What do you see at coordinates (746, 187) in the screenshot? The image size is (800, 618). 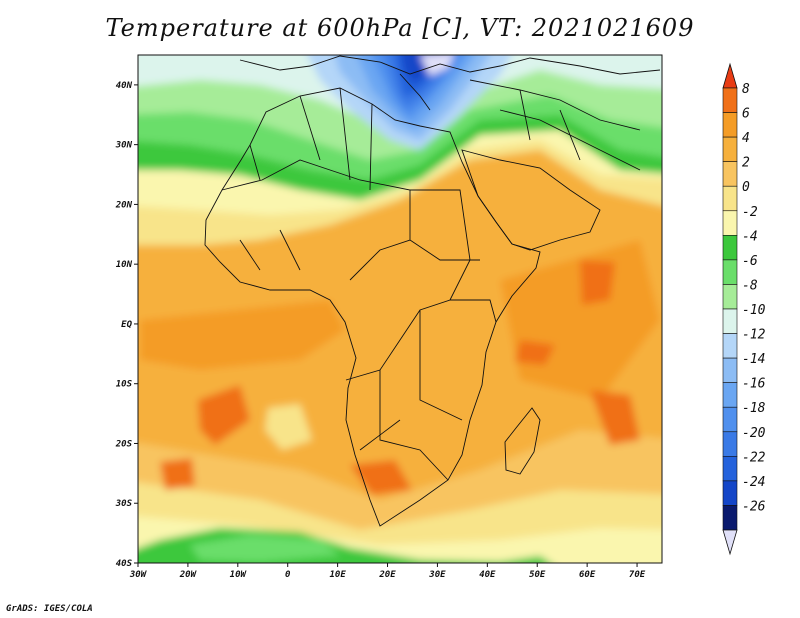 I see `colorbar-label: 0` at bounding box center [746, 187].